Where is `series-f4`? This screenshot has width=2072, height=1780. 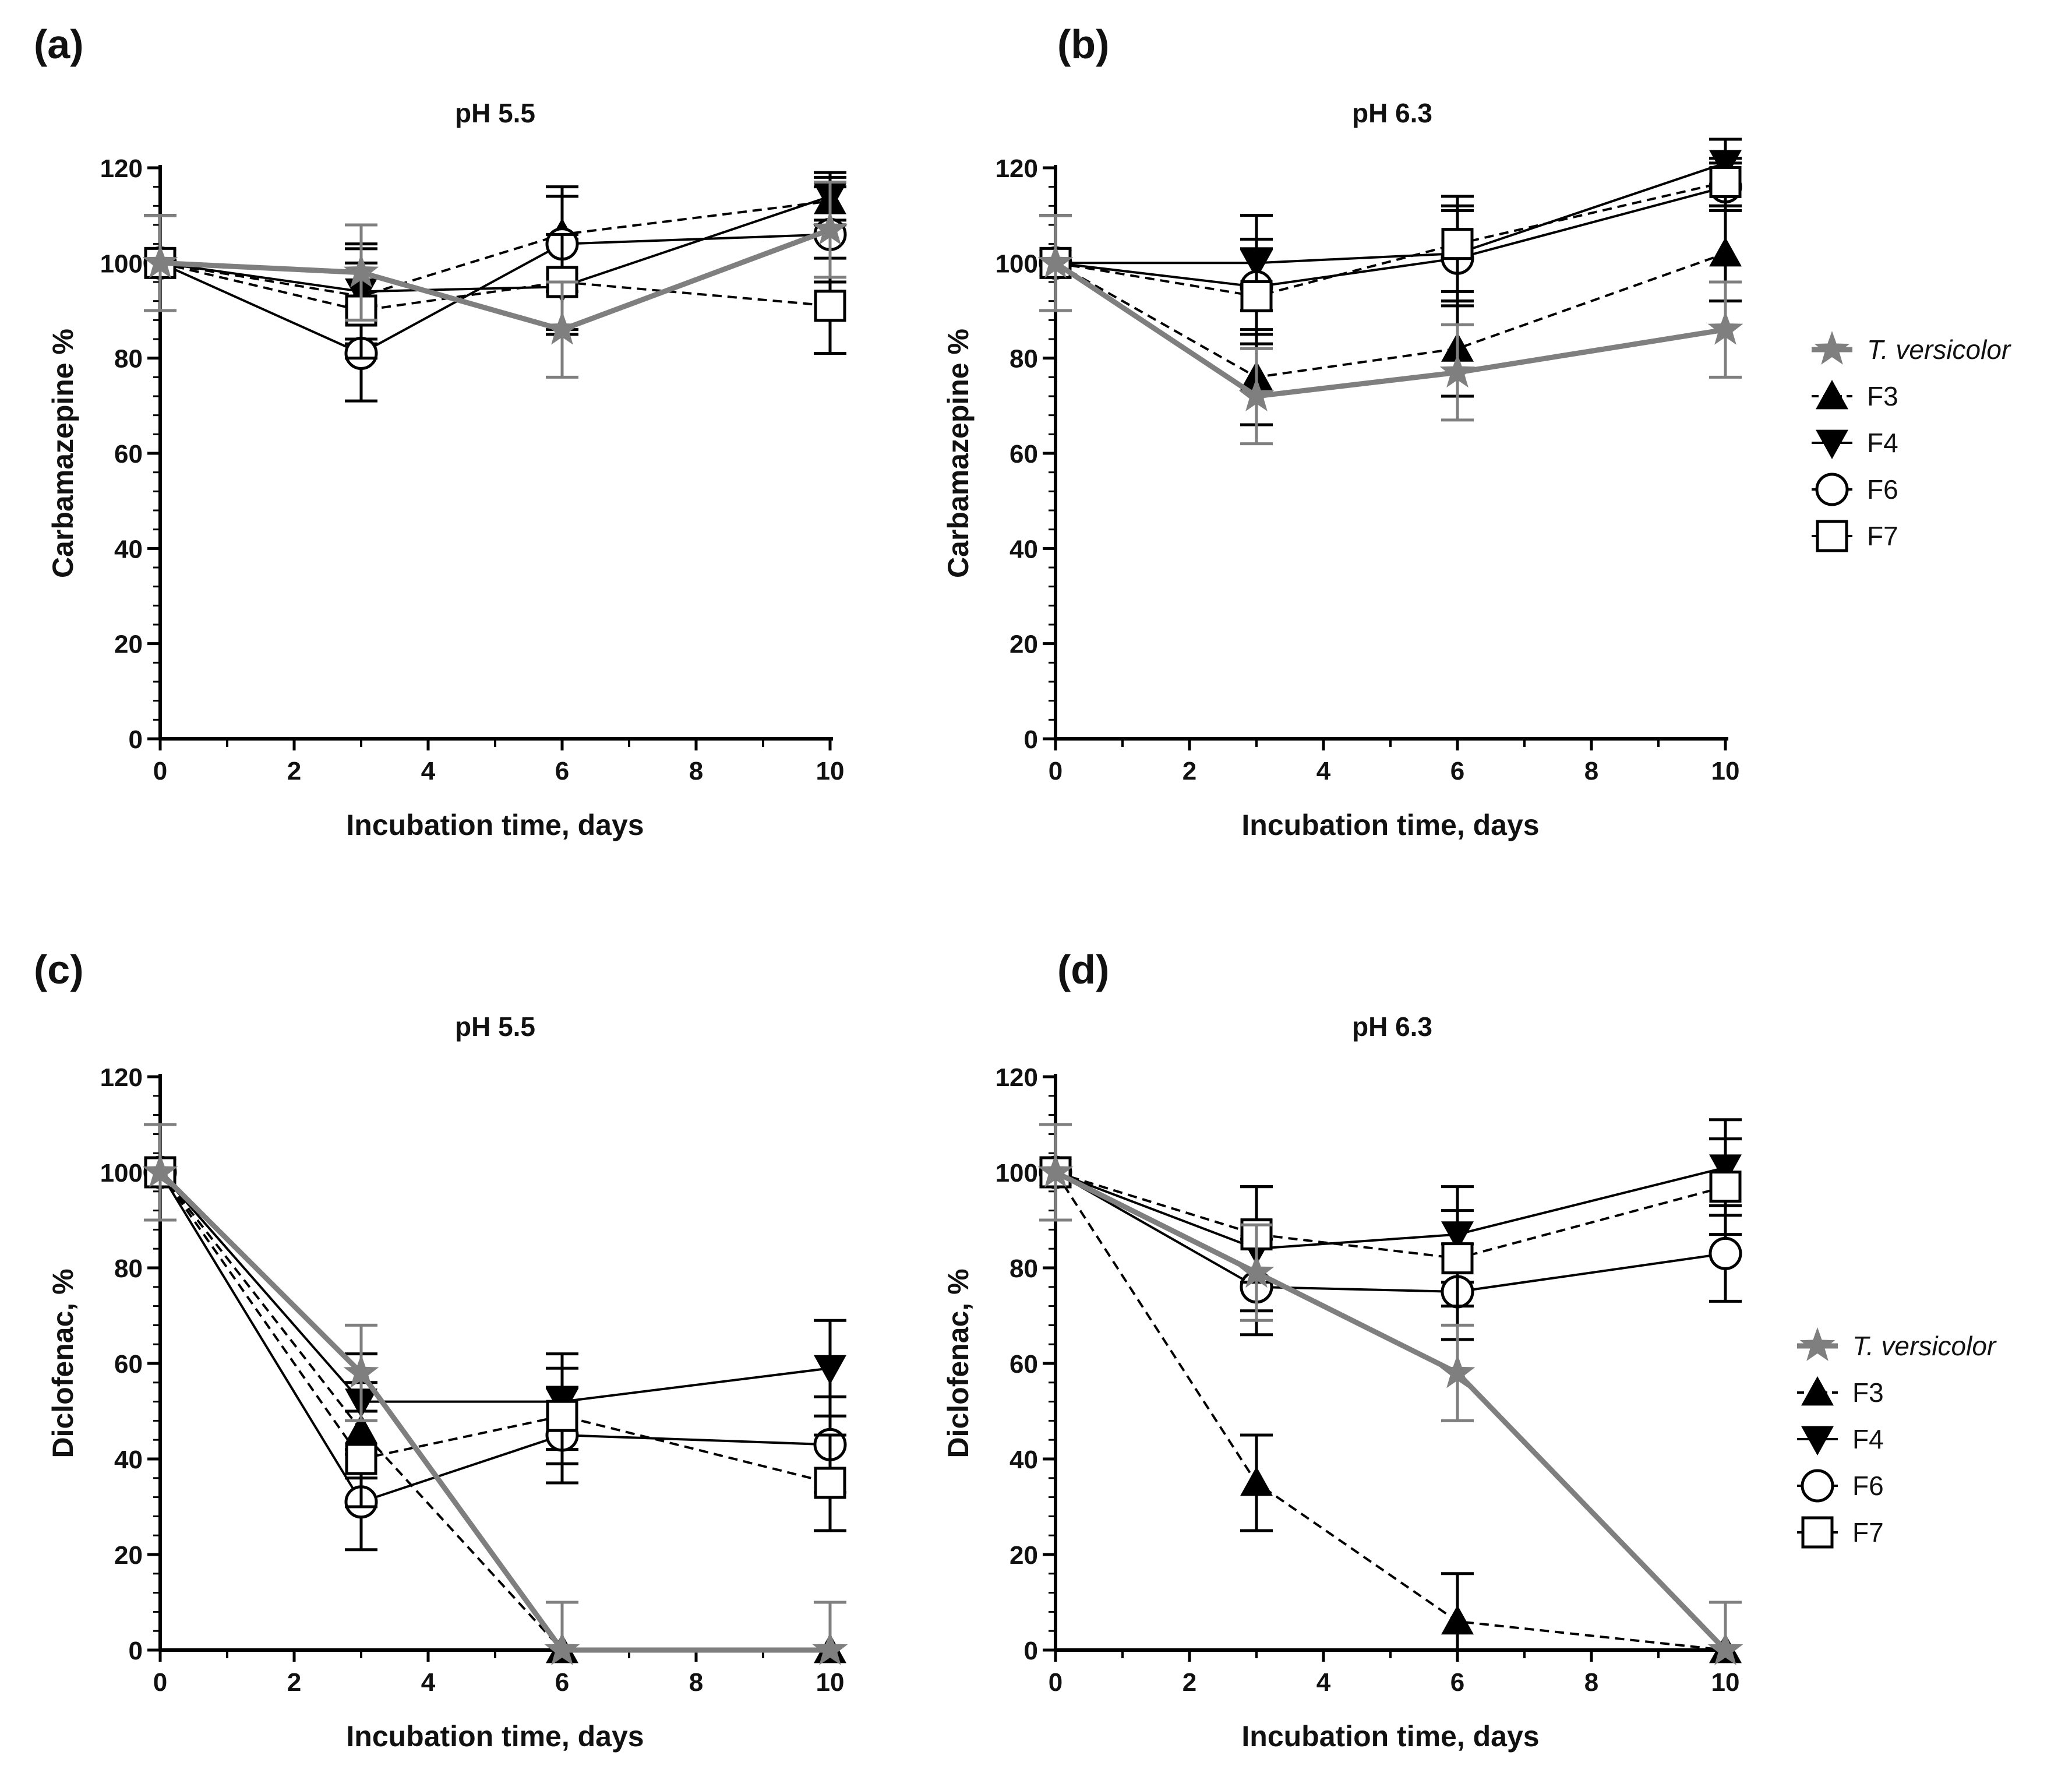 series-f4 is located at coordinates (495, 256).